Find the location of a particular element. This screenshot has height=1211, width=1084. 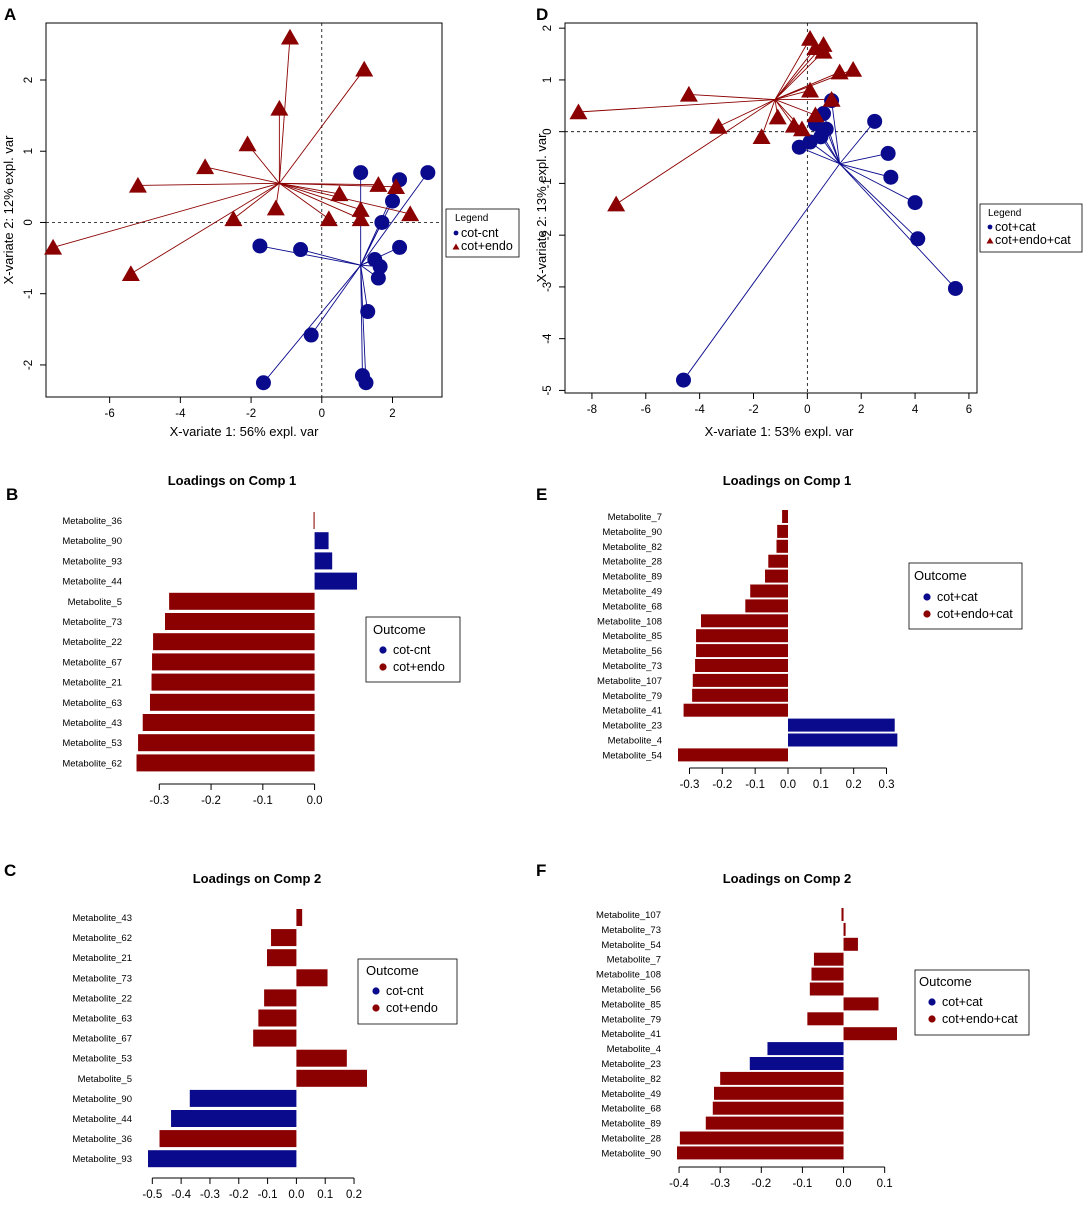

x-tick-label: -8 is located at coordinates (592, 410).